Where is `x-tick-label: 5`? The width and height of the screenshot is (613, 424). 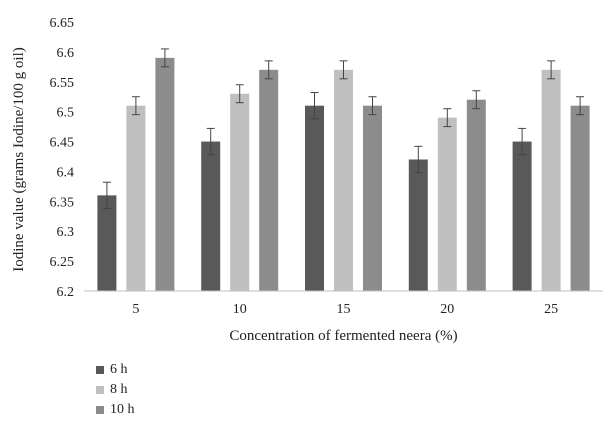
x-tick-label: 5 is located at coordinates (135, 309).